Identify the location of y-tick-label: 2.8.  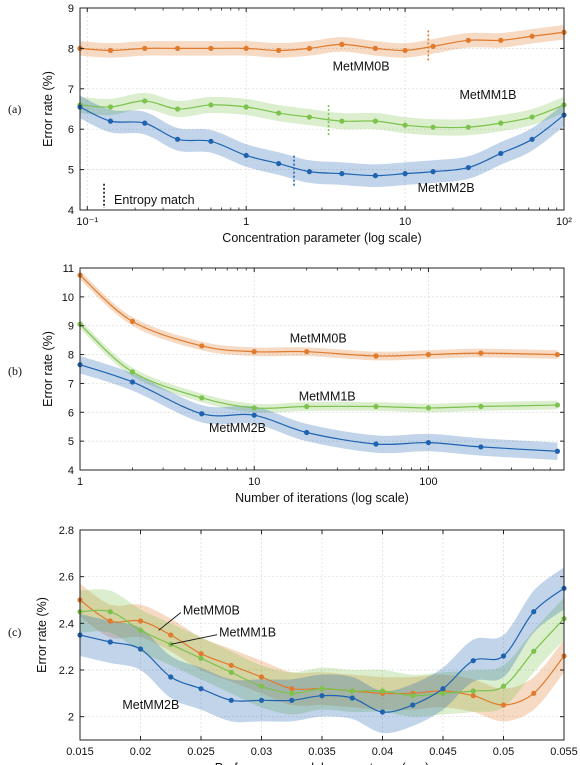
(66, 531).